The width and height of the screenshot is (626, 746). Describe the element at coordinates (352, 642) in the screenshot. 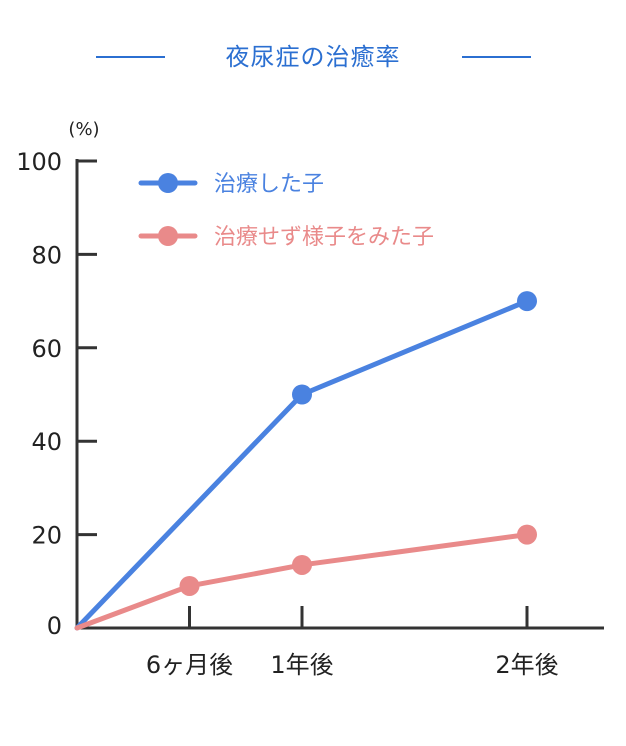

I see `x-axis-ticks: 6ヶ月後 1年後 2年後` at that location.